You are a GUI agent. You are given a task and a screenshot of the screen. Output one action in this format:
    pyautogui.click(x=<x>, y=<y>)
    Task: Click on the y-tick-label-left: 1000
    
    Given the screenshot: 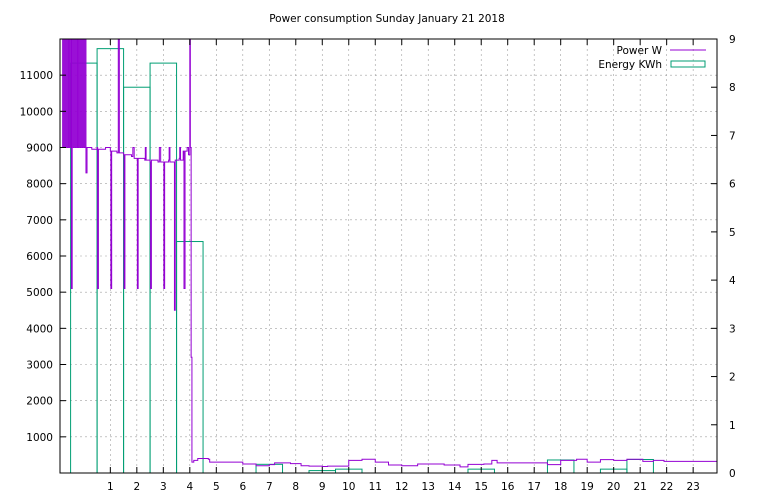 What is the action you would take?
    pyautogui.click(x=39, y=438)
    